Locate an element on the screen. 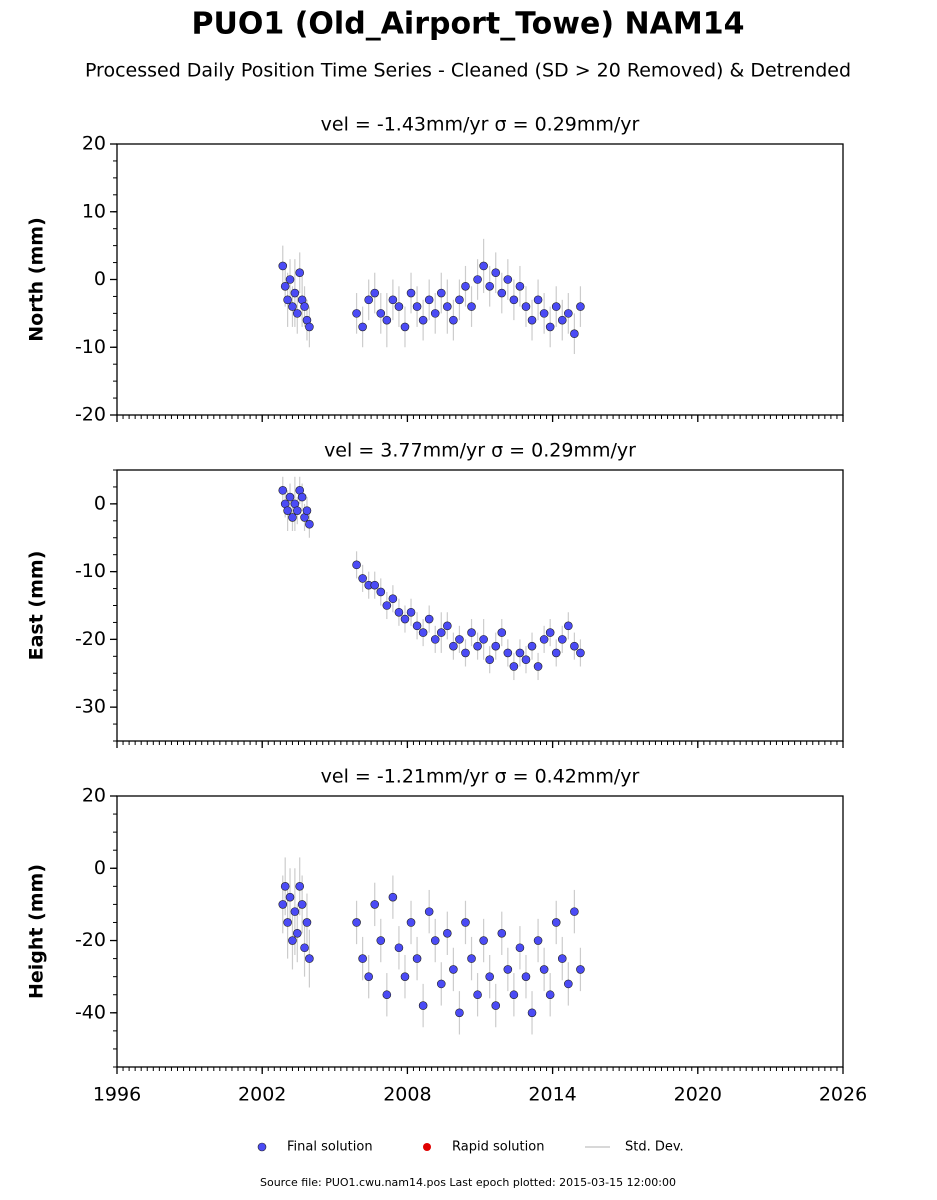  y-axis-label: East (mm) is located at coordinates (37, 606).